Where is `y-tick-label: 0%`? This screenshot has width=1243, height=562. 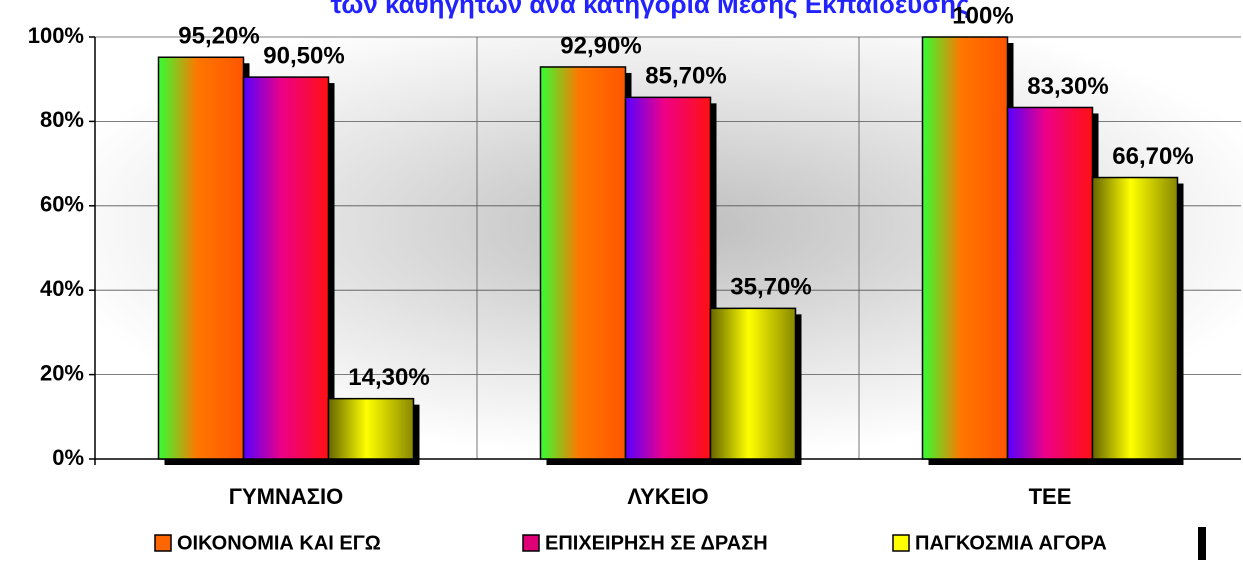
y-tick-label: 0% is located at coordinates (68, 457).